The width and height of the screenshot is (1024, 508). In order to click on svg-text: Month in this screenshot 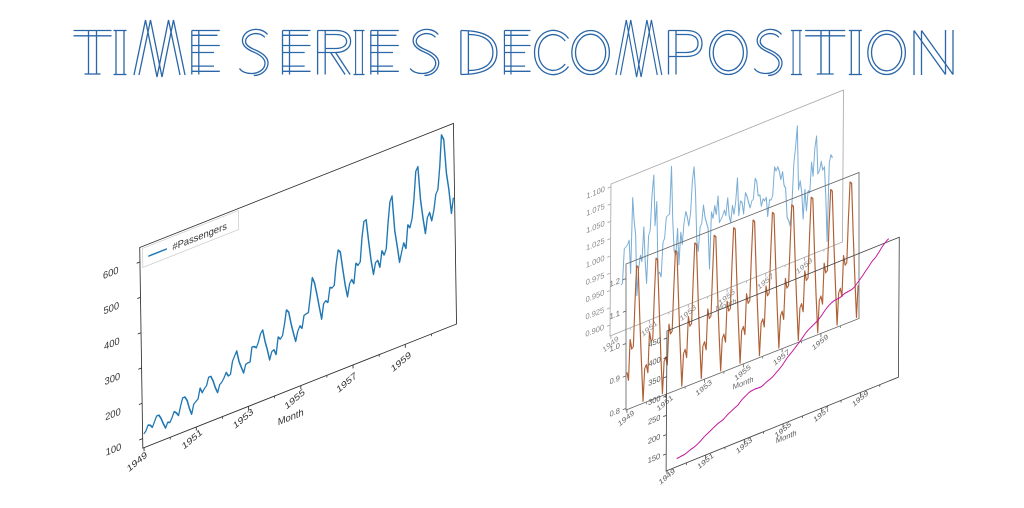, I will do `click(291, 417)`.